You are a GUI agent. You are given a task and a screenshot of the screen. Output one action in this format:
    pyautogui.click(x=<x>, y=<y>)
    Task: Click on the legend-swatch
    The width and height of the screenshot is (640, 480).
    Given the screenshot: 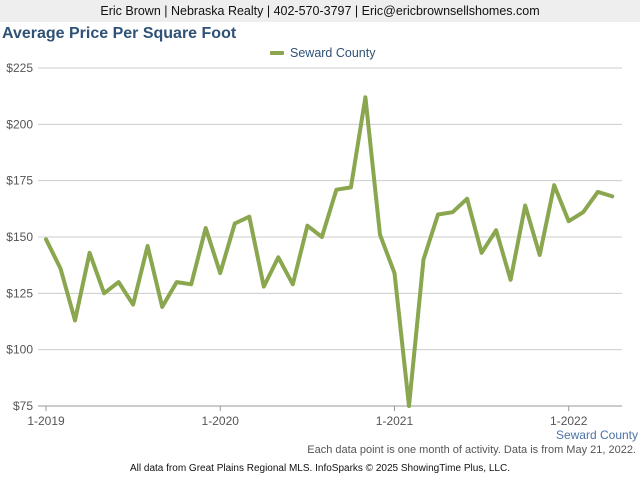 What is the action you would take?
    pyautogui.click(x=277, y=53)
    